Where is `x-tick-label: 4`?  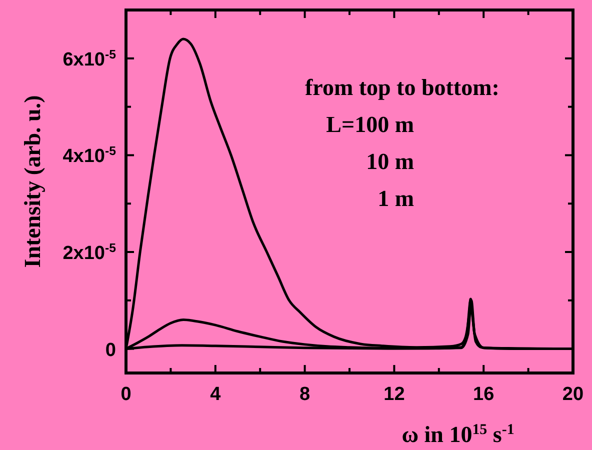
x-tick-label: 4 is located at coordinates (216, 394).